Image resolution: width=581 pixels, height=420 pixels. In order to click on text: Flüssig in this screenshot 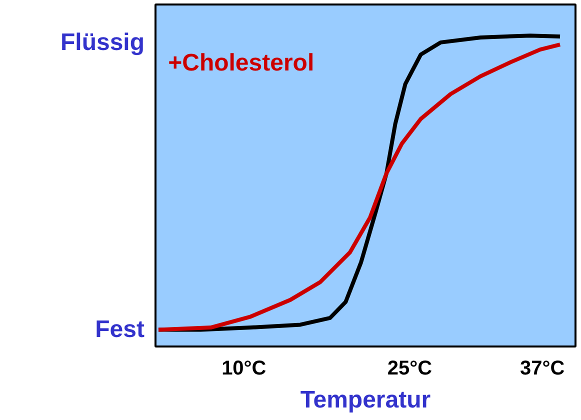, I will do `click(102, 42)`.